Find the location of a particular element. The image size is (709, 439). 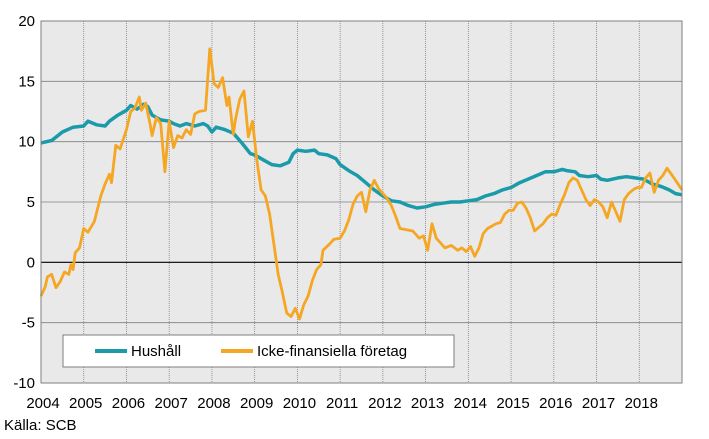

y-tick-label: -10 is located at coordinates (24, 383).